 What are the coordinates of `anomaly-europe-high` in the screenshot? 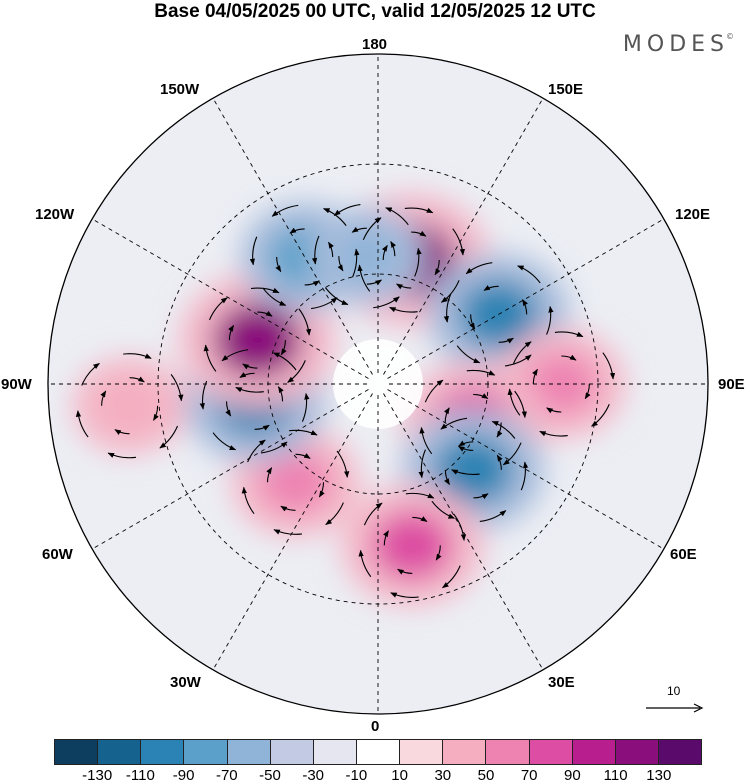 It's located at (412, 545).